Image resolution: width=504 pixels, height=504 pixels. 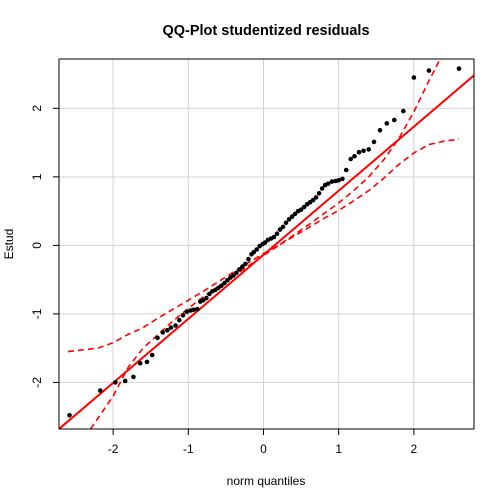 What do you see at coordinates (37, 108) in the screenshot?
I see `y-tick-label: 2` at bounding box center [37, 108].